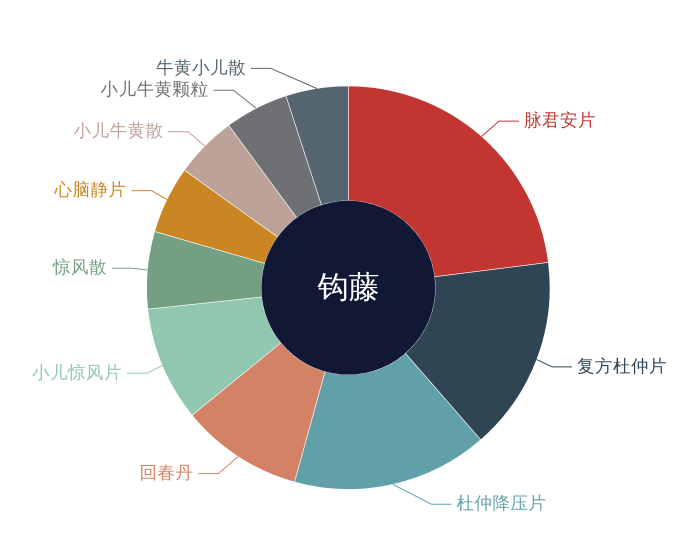 This screenshot has width=697, height=537. I want to click on slice-label: 心脑静片, so click(90, 190).